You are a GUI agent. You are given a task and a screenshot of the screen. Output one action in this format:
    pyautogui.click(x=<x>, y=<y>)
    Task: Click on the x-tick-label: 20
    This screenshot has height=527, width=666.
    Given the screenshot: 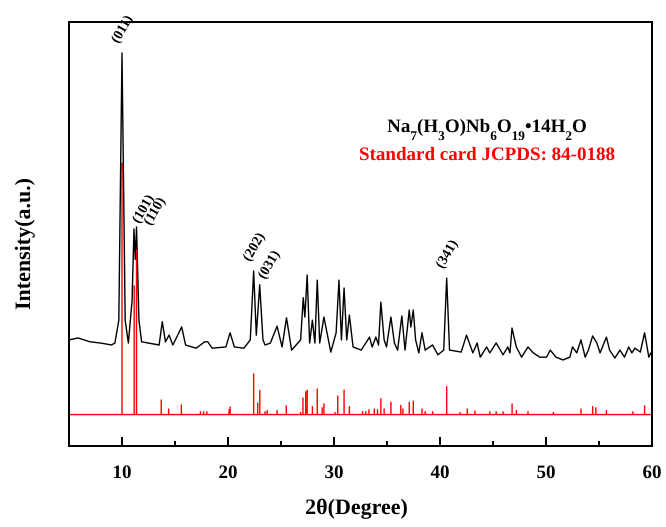 What is the action you would take?
    pyautogui.click(x=228, y=472)
    